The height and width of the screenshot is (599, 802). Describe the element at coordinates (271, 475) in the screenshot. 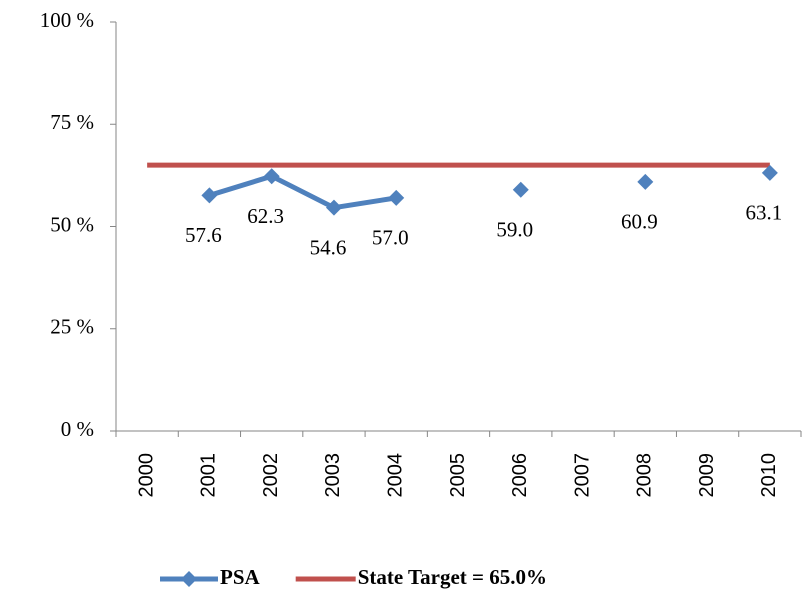

I see `x-tick-label: 2002` at that location.